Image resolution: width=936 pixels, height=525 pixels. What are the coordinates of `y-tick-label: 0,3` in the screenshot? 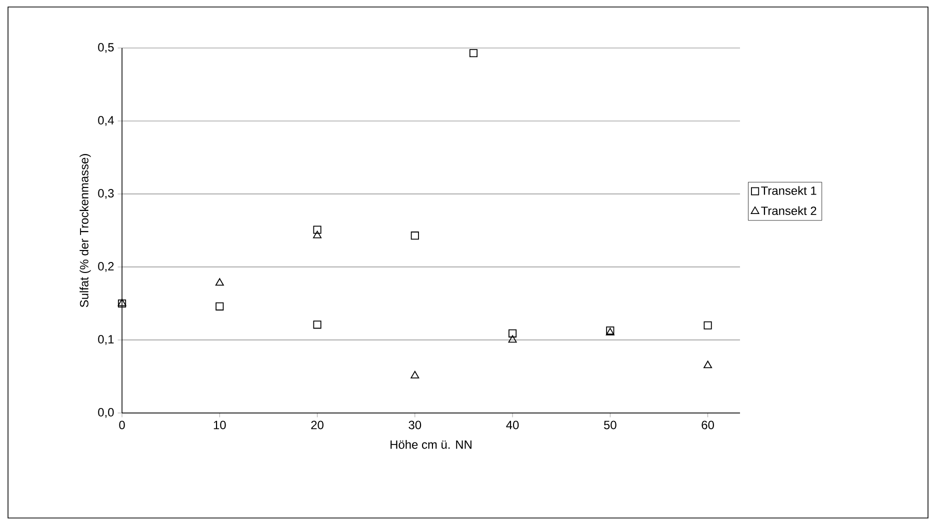 It's located at (106, 194).